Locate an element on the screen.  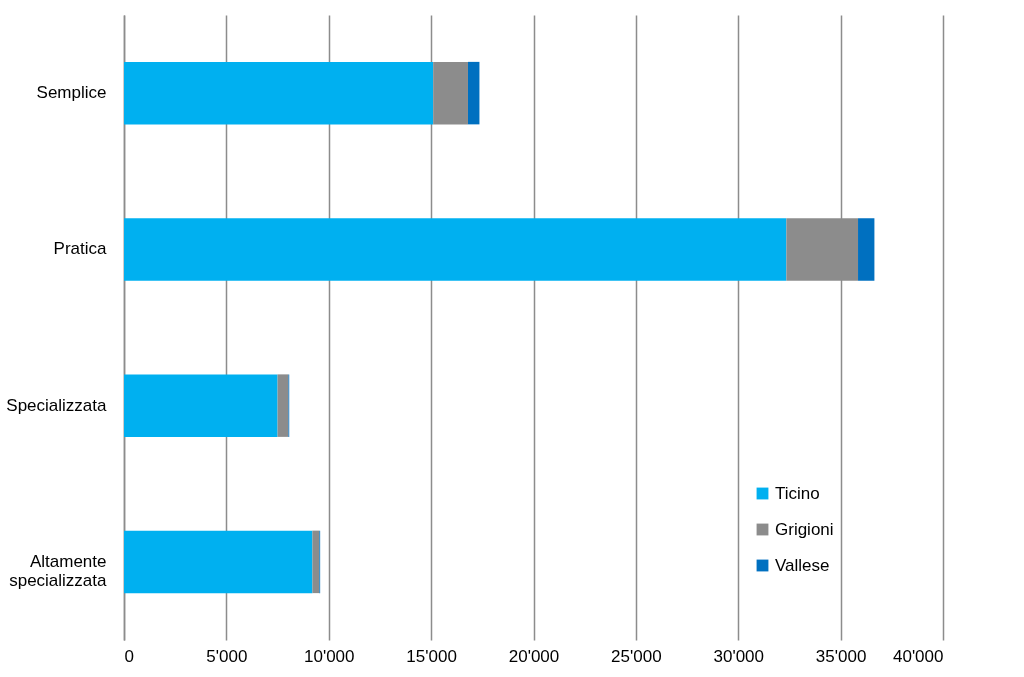
x-tick-label: 25'000 is located at coordinates (636, 656).